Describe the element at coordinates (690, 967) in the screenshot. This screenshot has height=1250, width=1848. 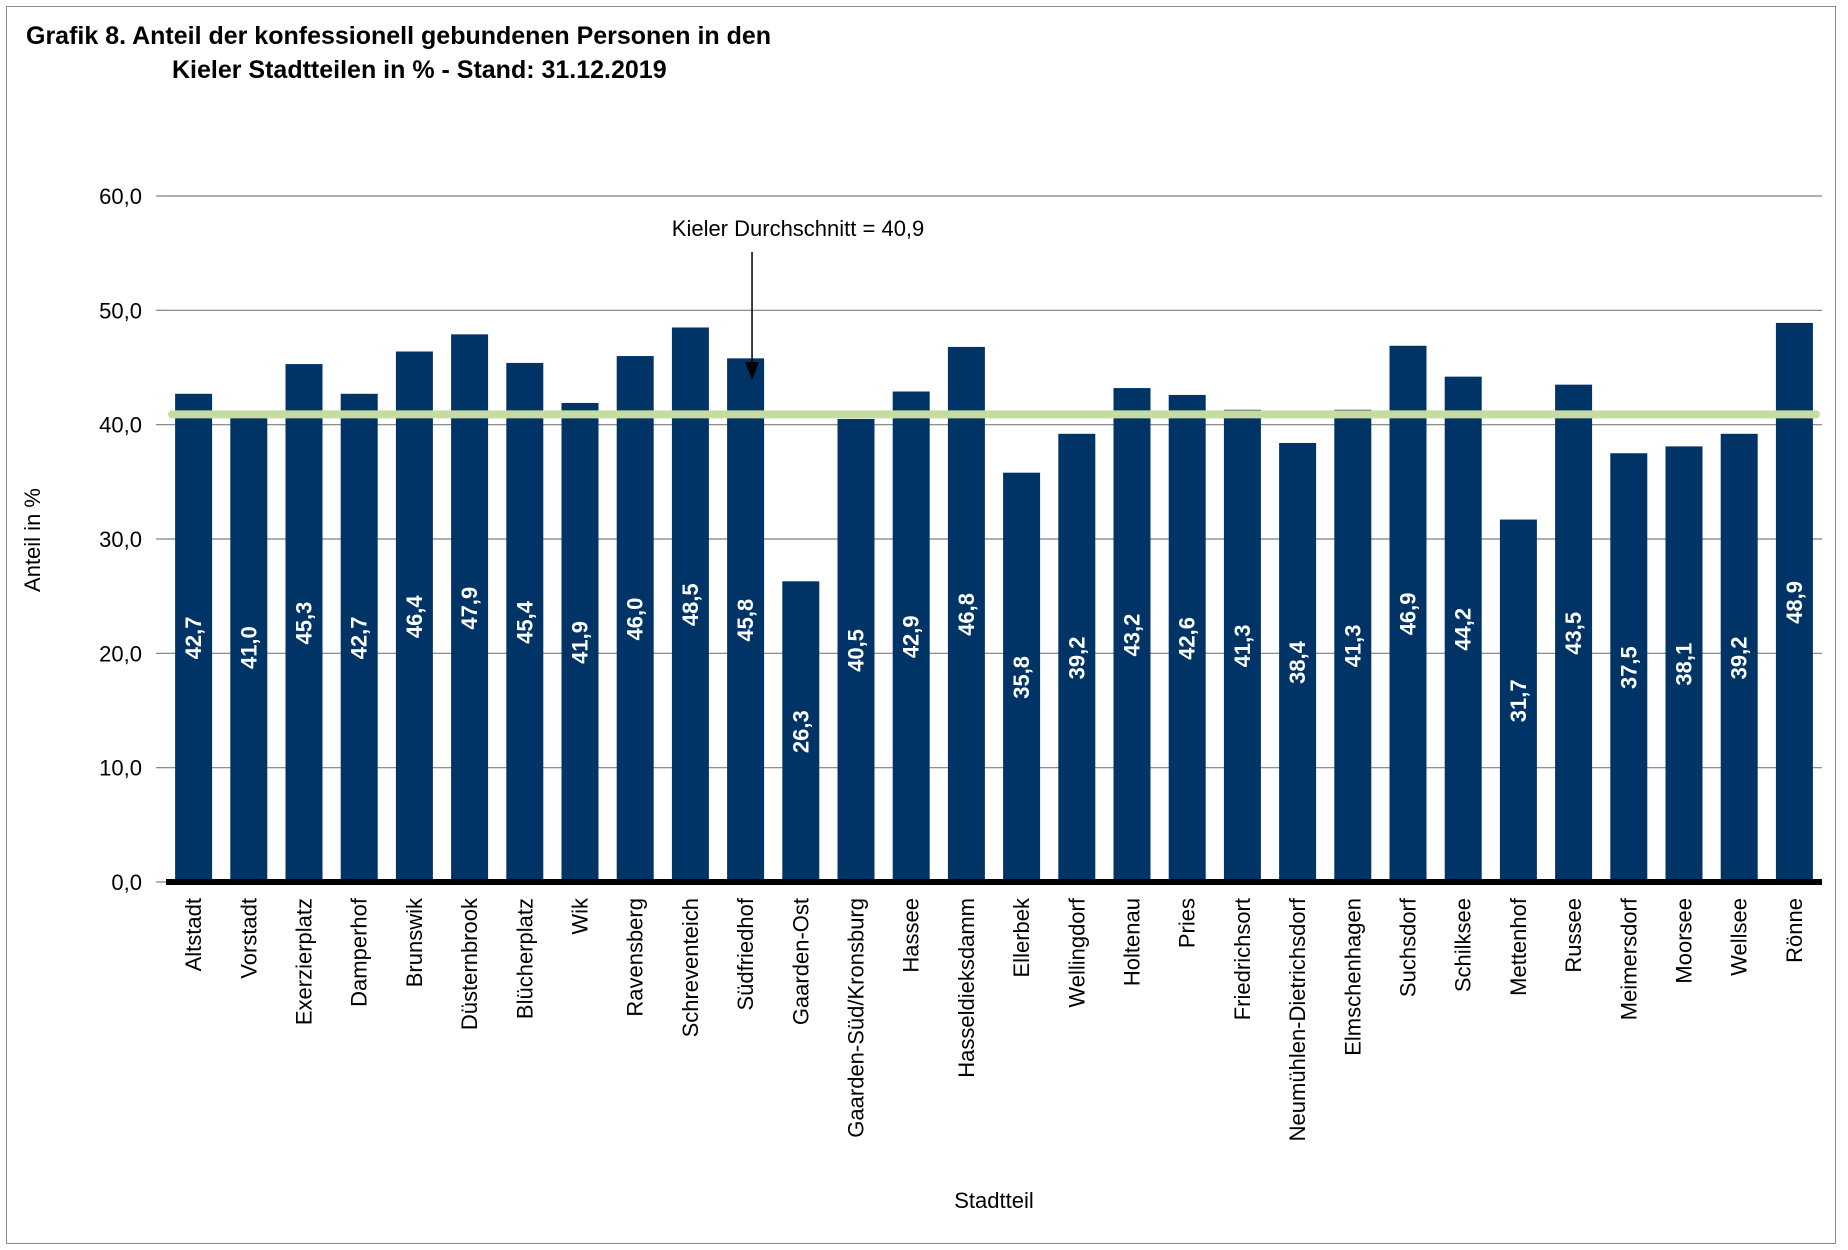
I see `category-label: Schreventeich` at that location.